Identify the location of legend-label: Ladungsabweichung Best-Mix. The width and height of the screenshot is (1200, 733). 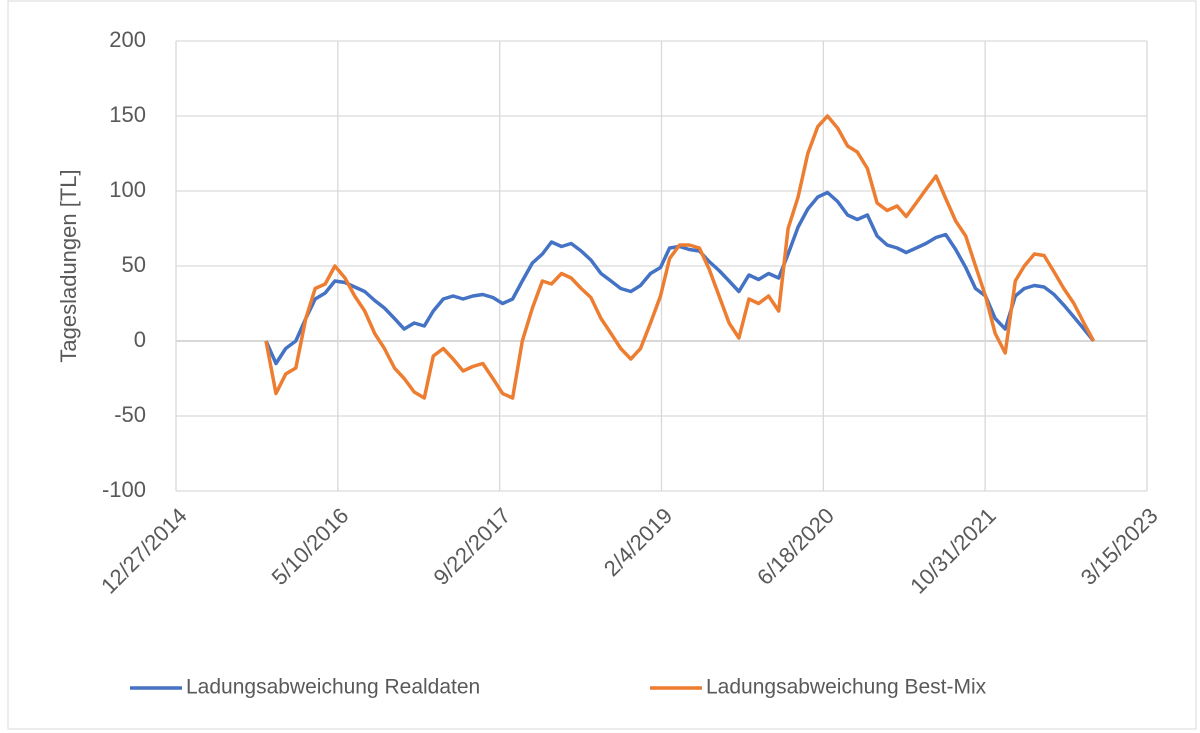
(846, 687).